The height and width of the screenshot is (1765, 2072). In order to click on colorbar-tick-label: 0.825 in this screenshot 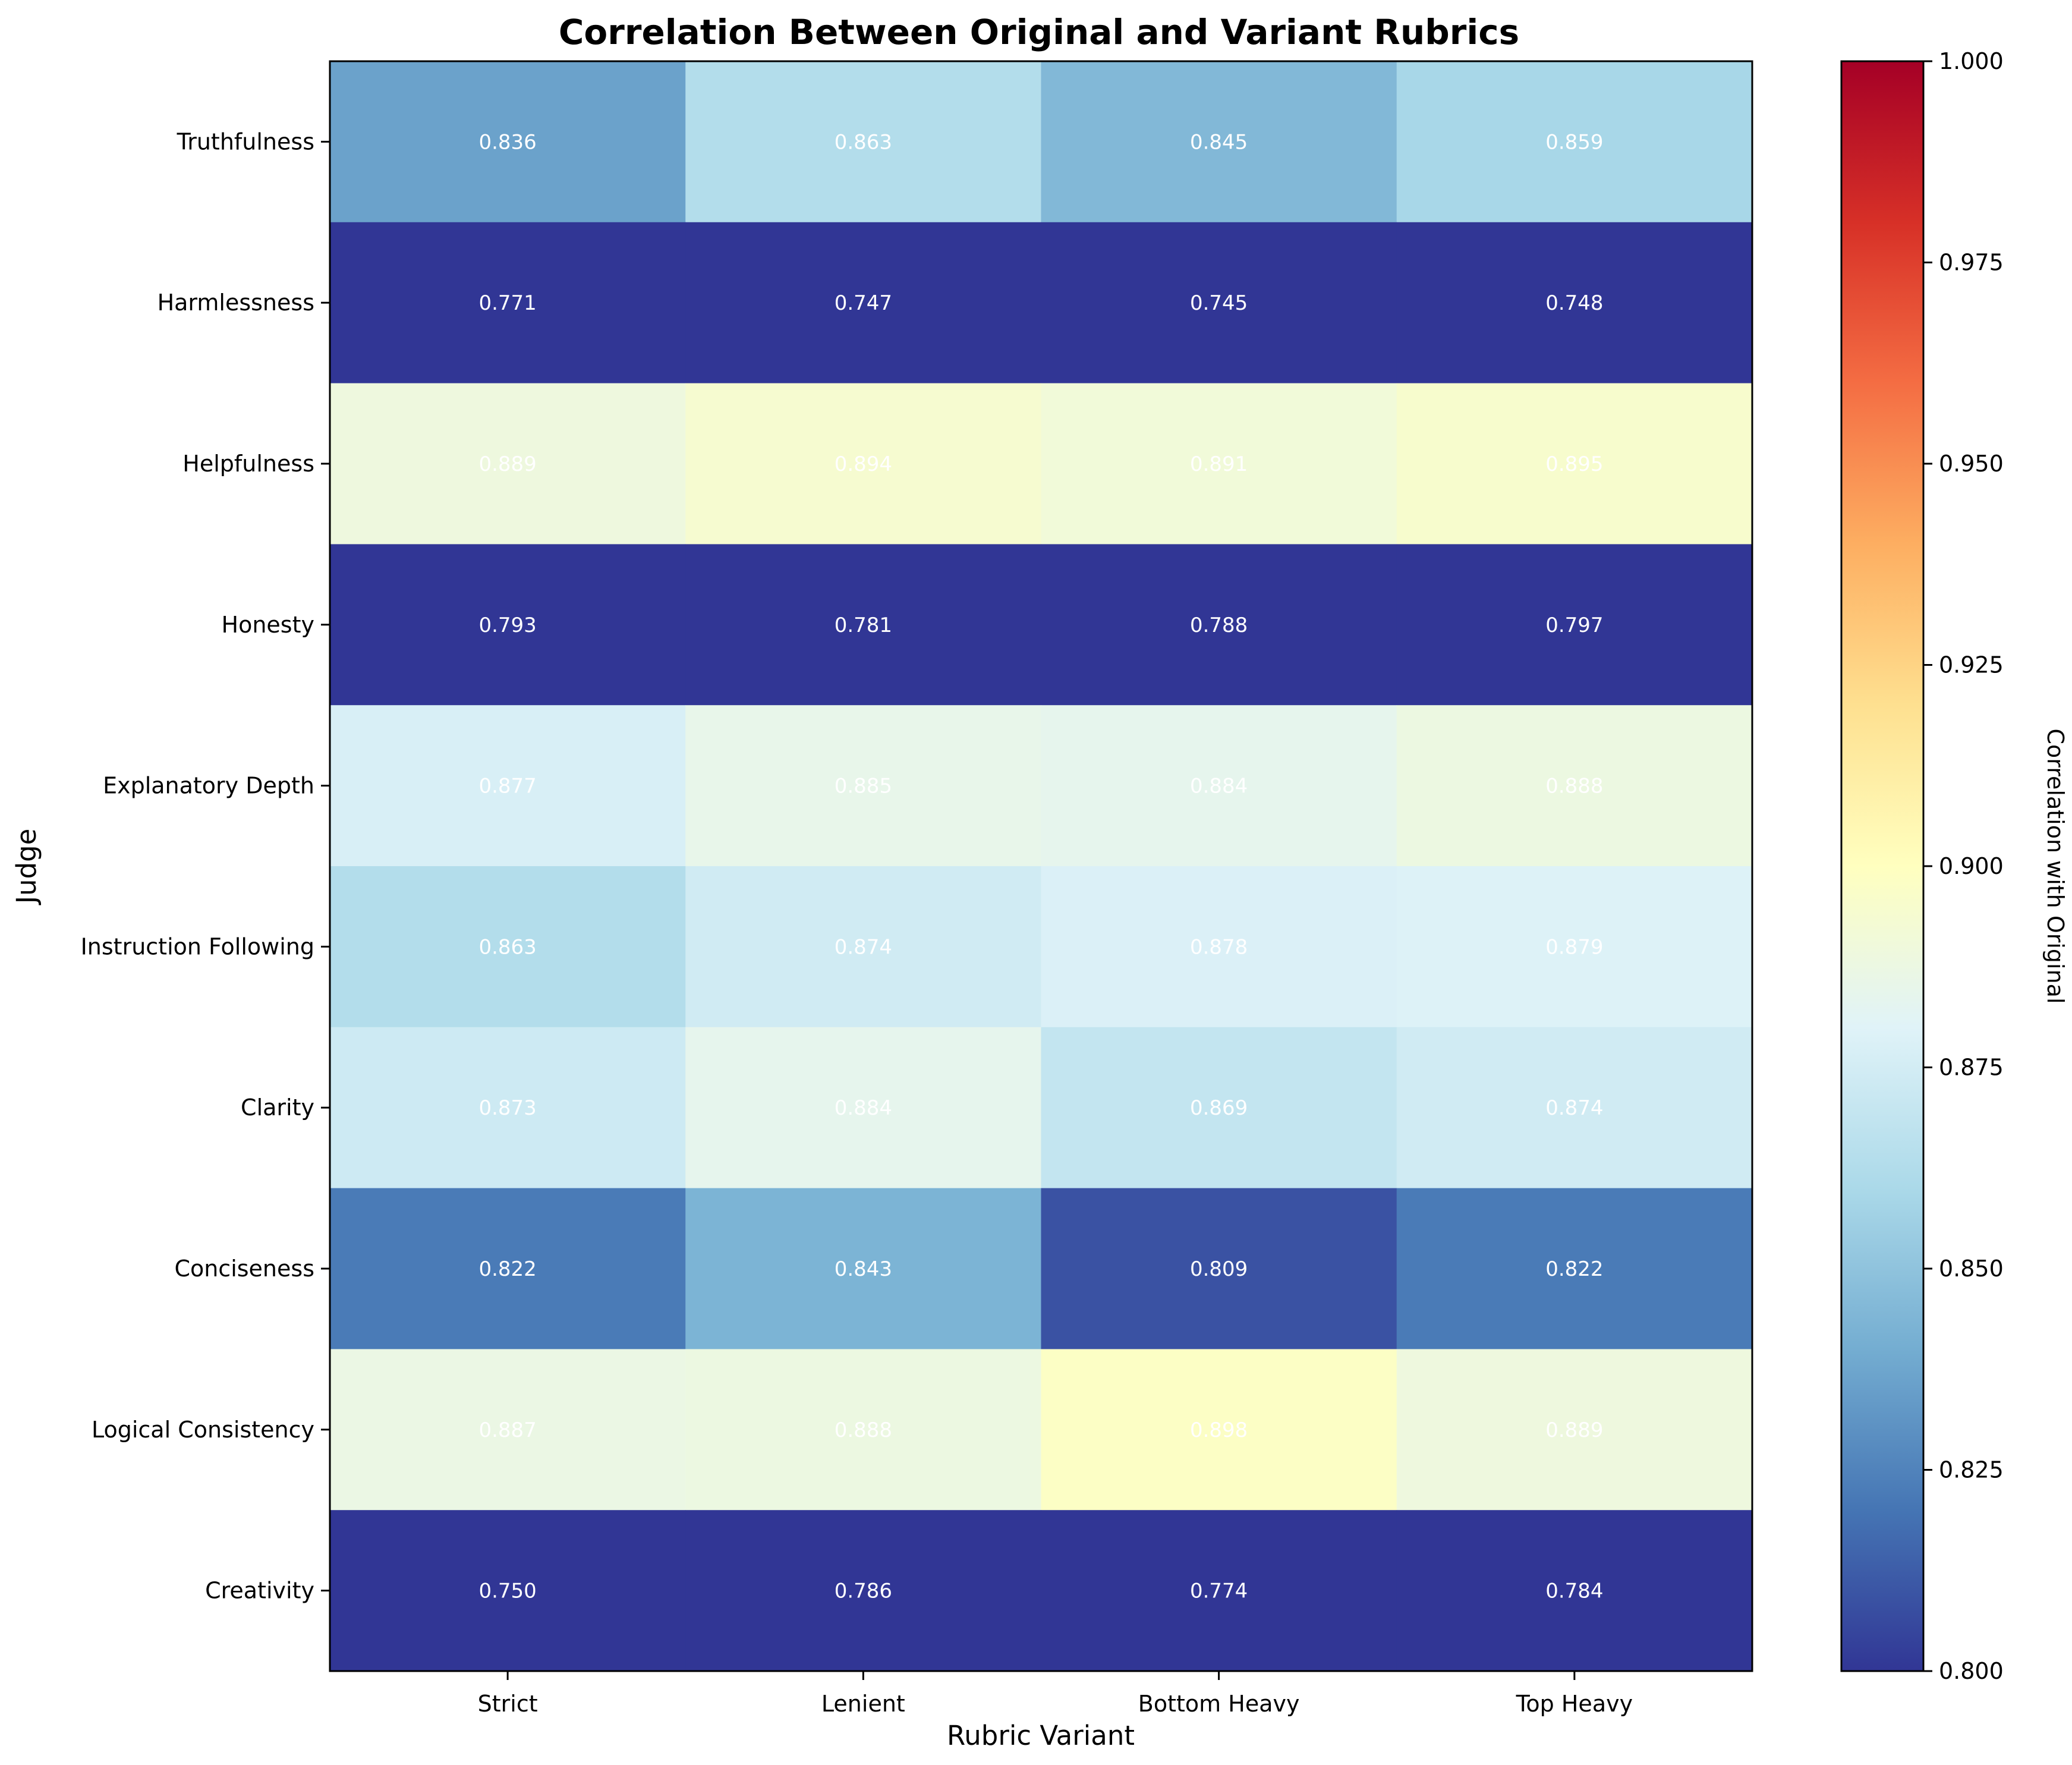, I will do `click(1971, 1470)`.